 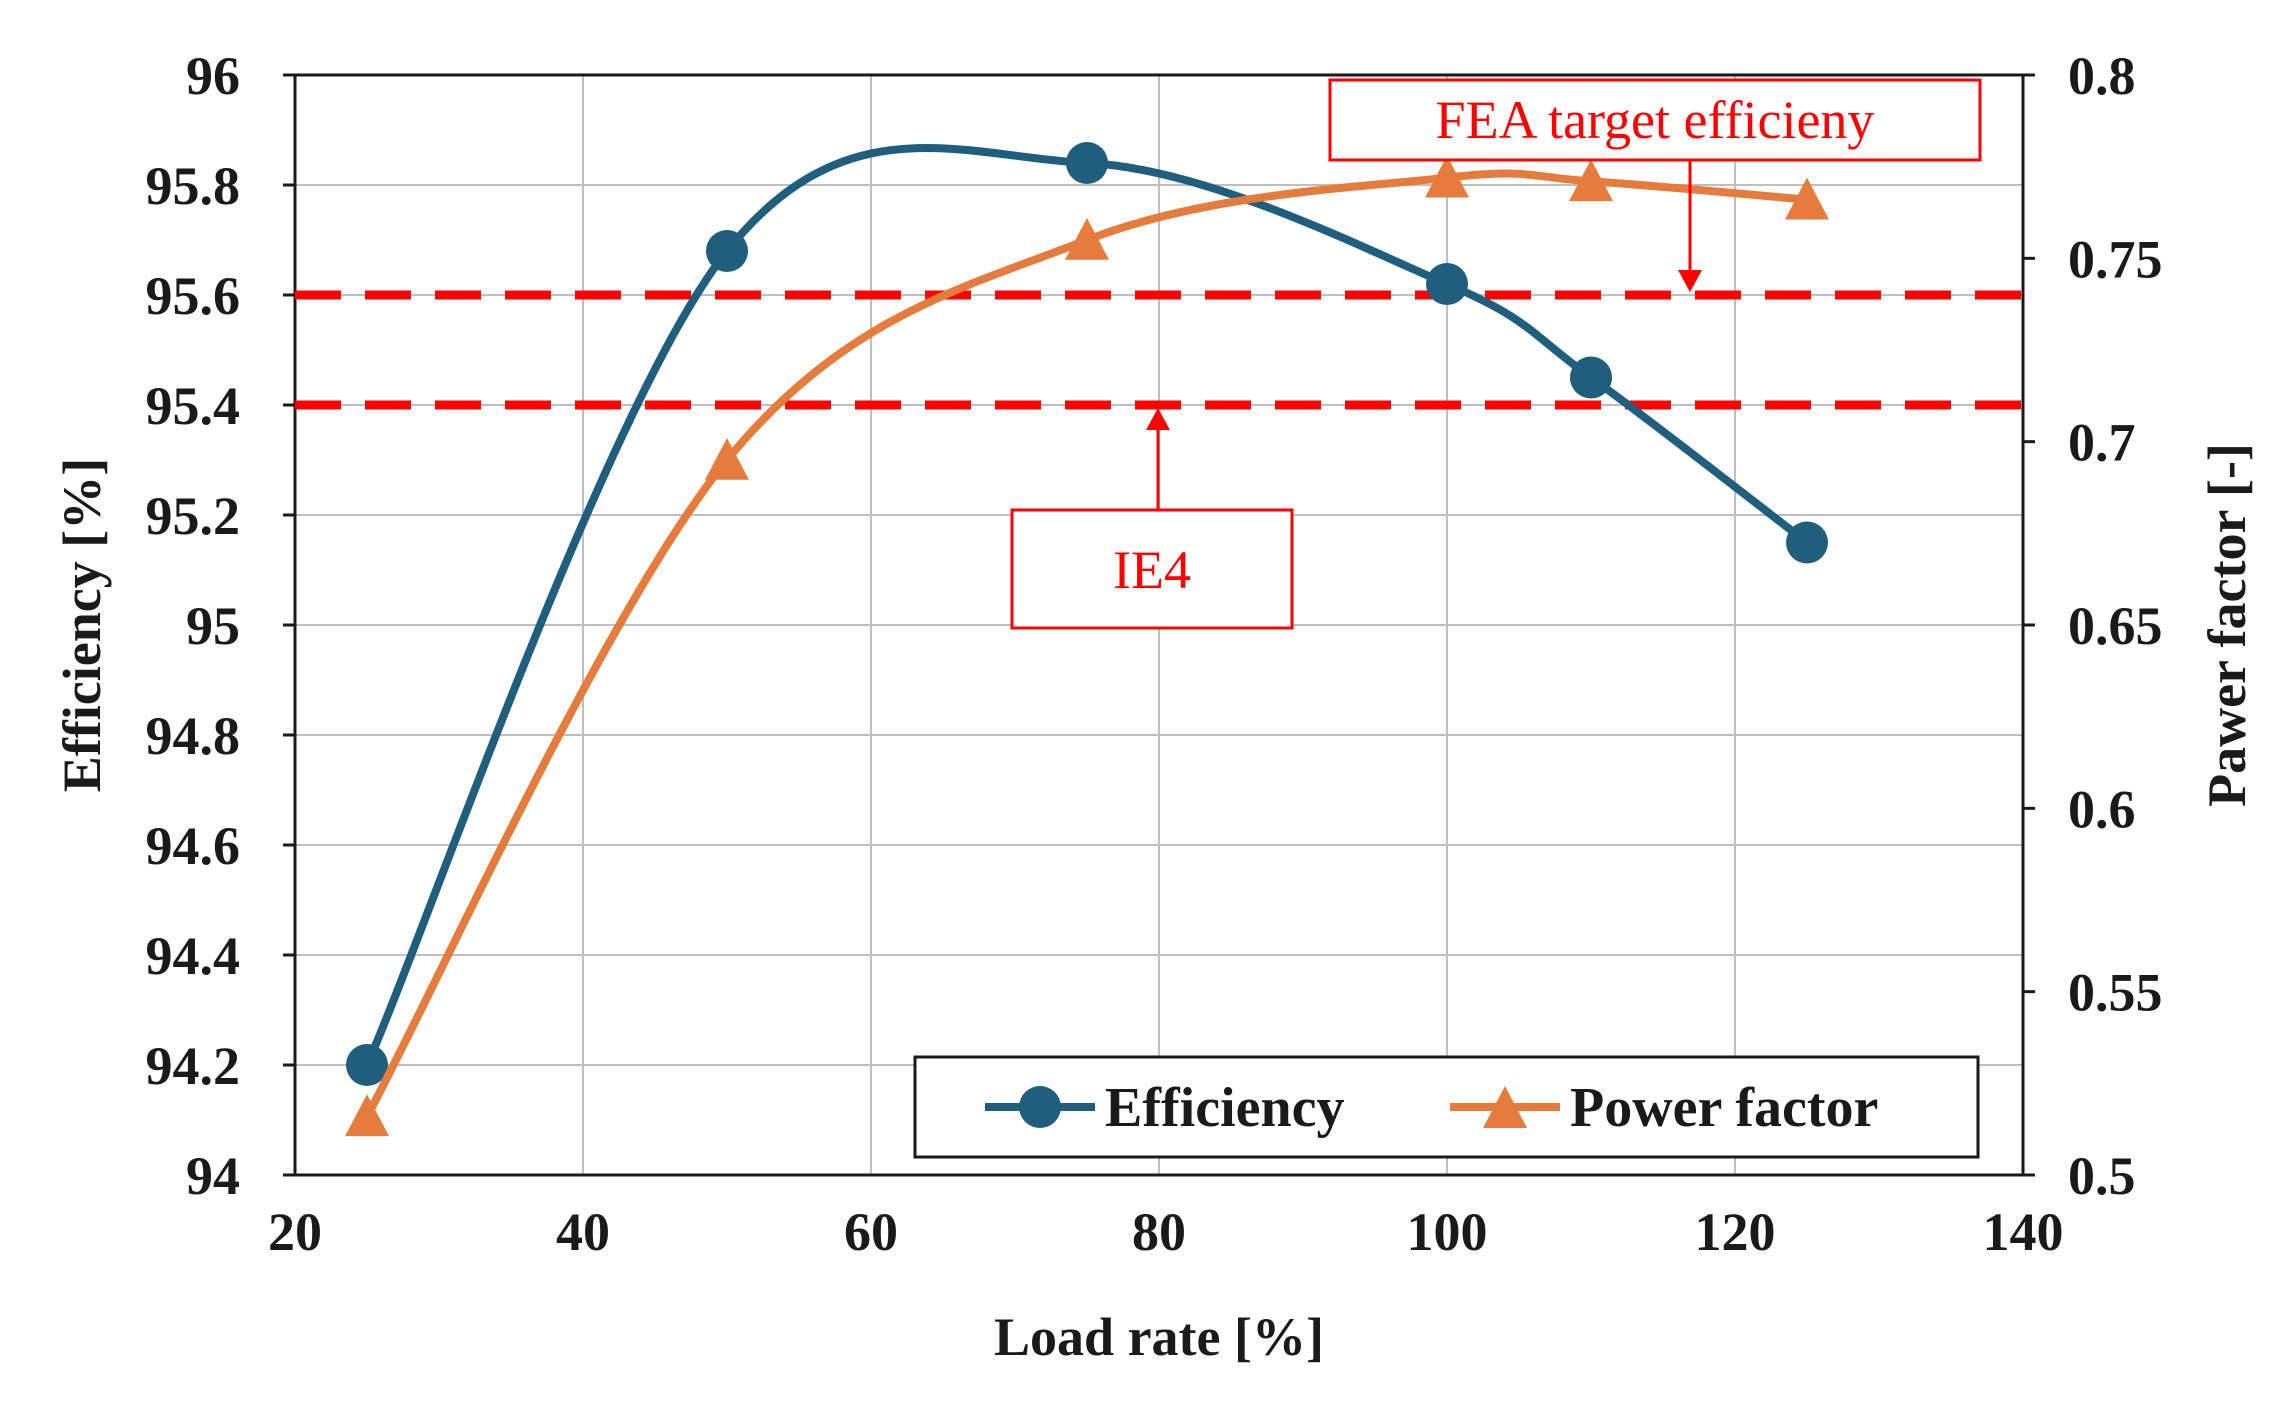 I want to click on fea-target-box, so click(x=1655, y=120).